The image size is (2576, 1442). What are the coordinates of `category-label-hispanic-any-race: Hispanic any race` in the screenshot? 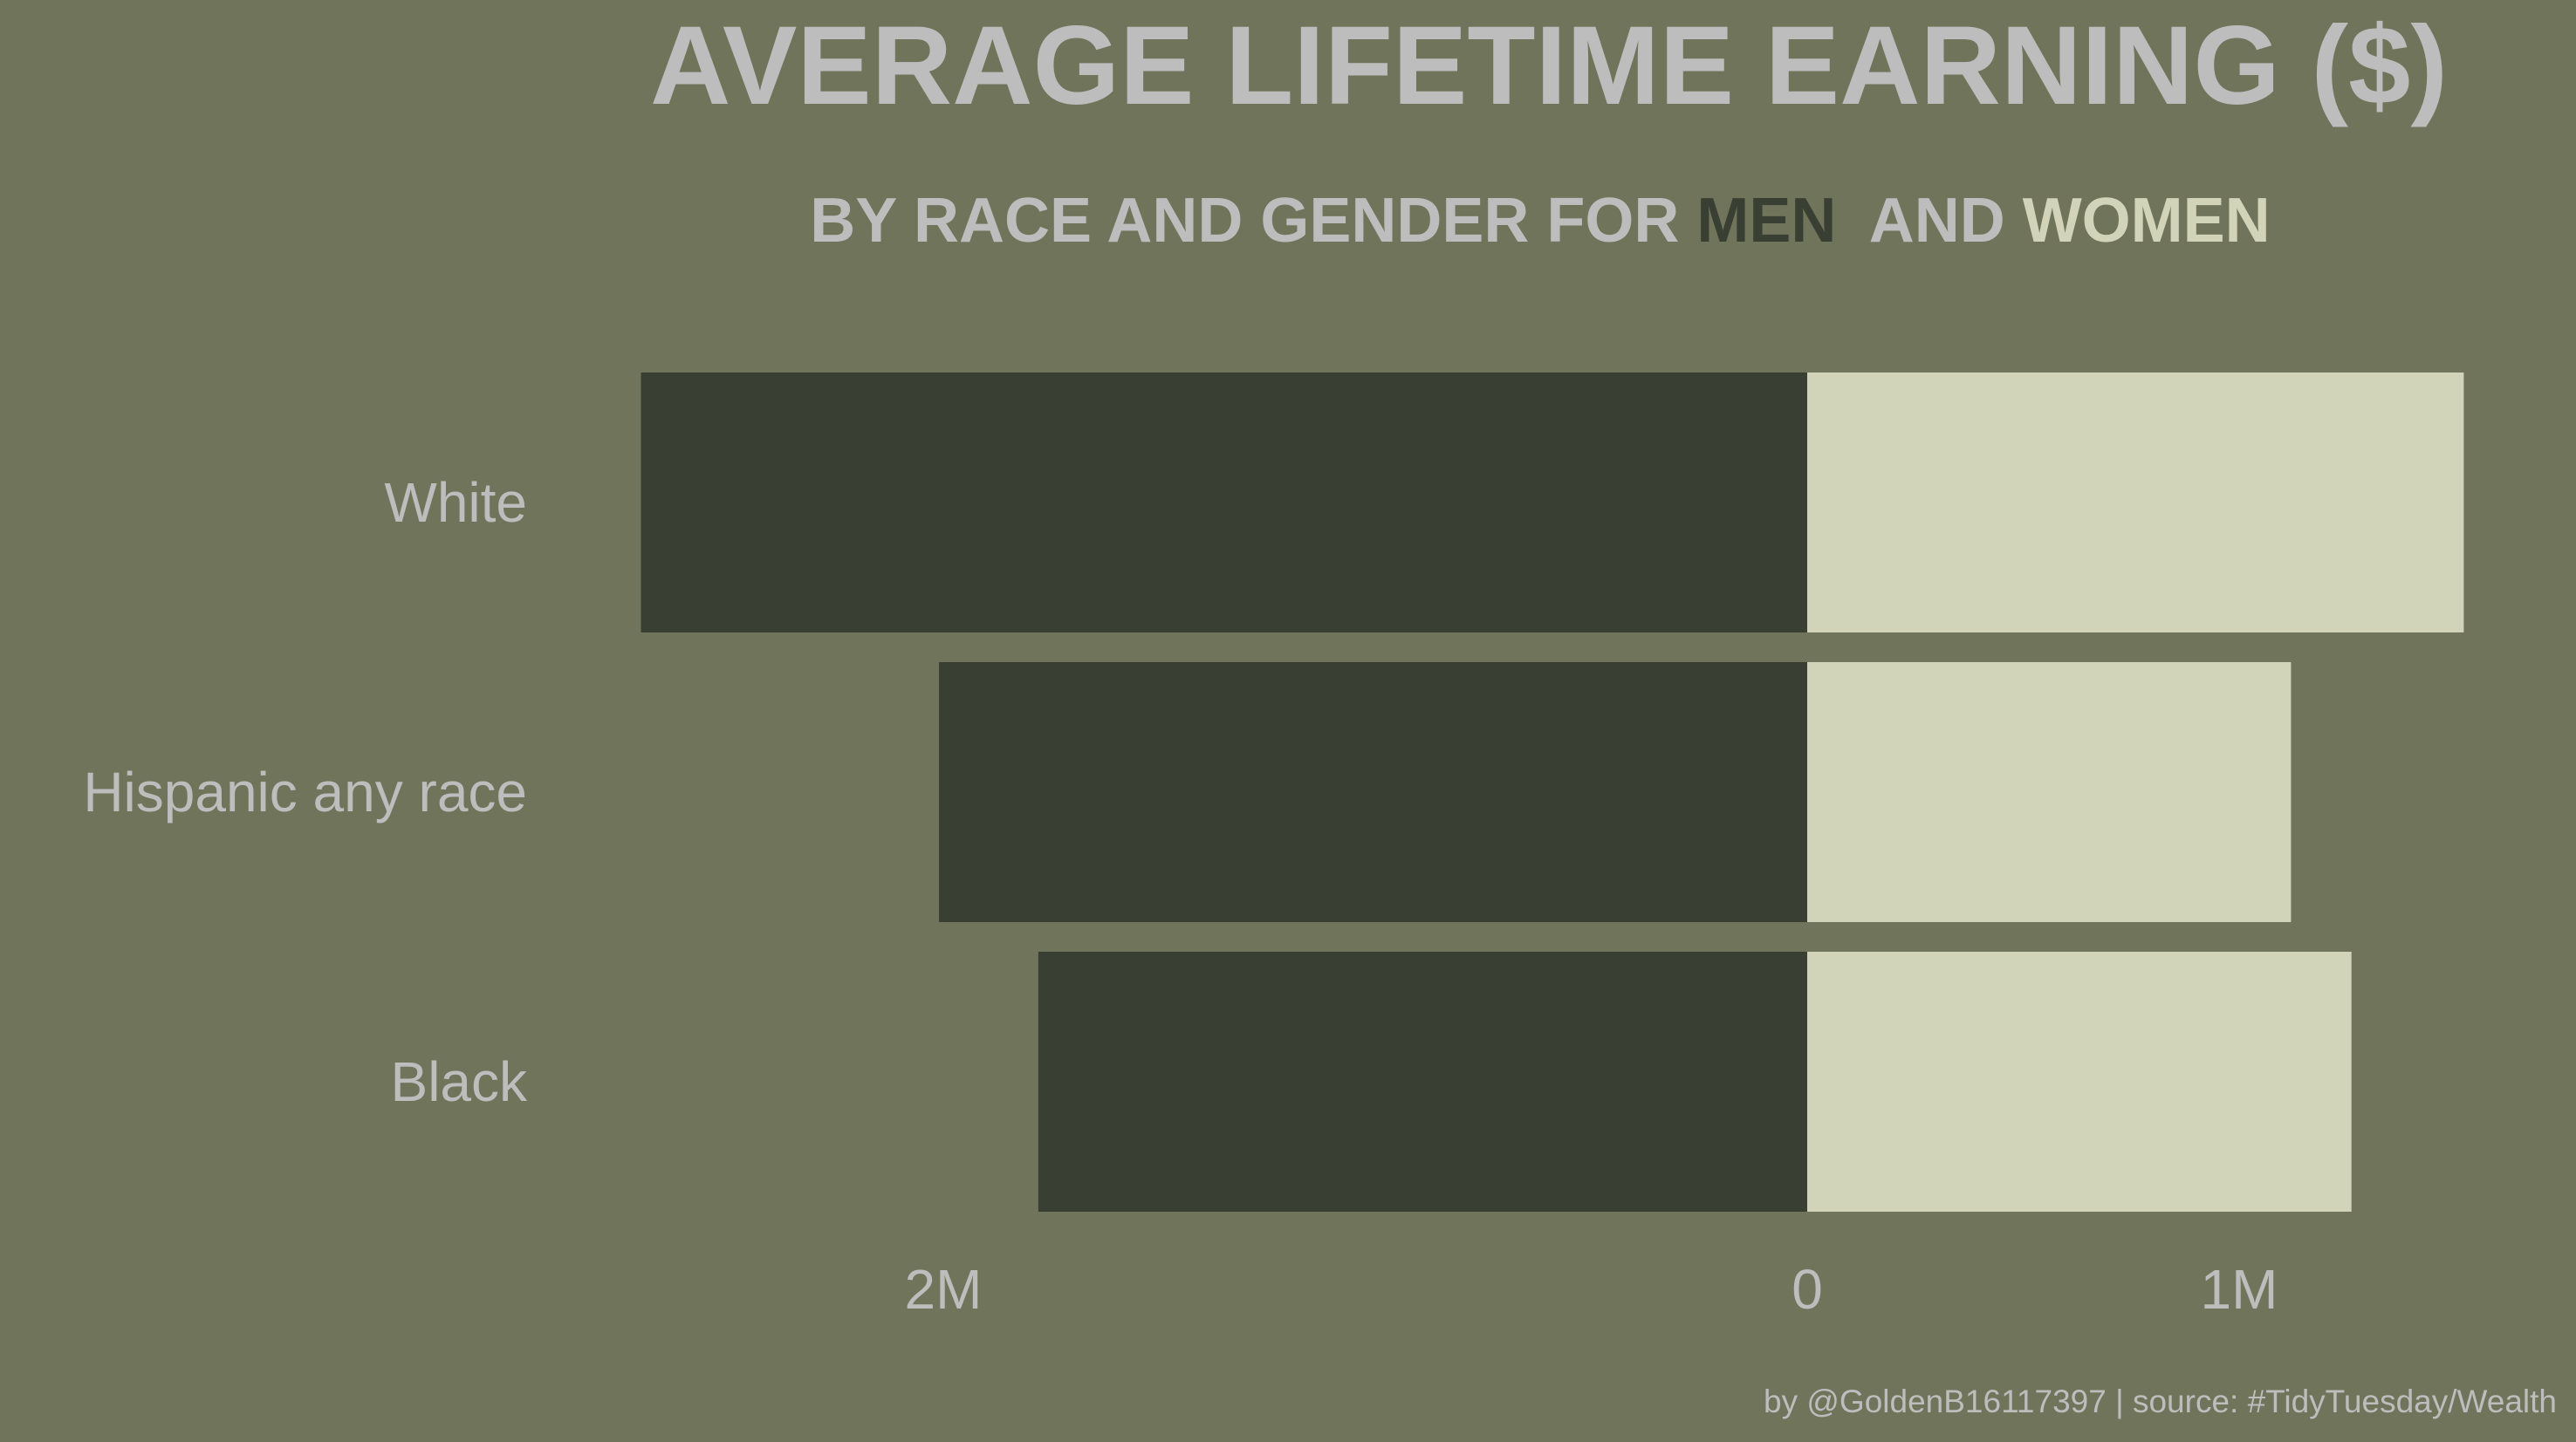 It's located at (305, 792).